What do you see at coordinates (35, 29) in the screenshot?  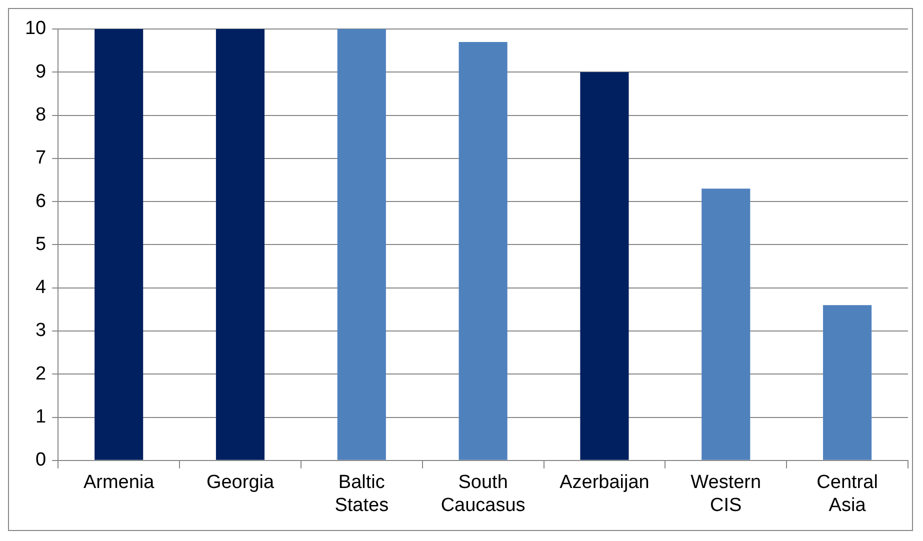 I see `y-tick-label: 10` at bounding box center [35, 29].